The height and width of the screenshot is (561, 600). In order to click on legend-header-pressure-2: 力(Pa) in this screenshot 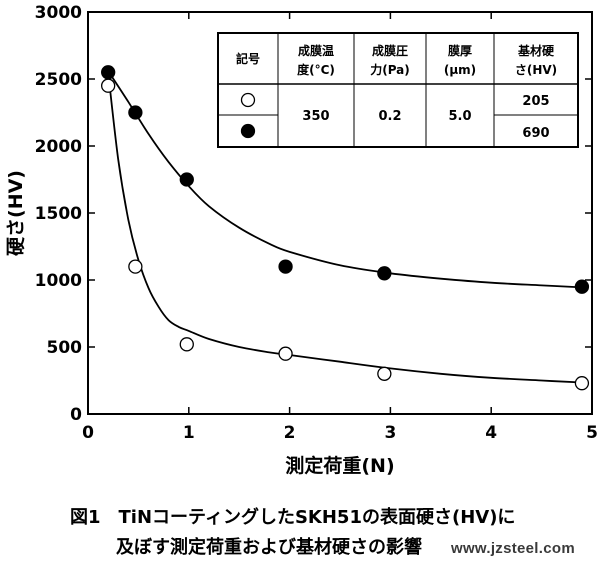, I will do `click(390, 69)`.